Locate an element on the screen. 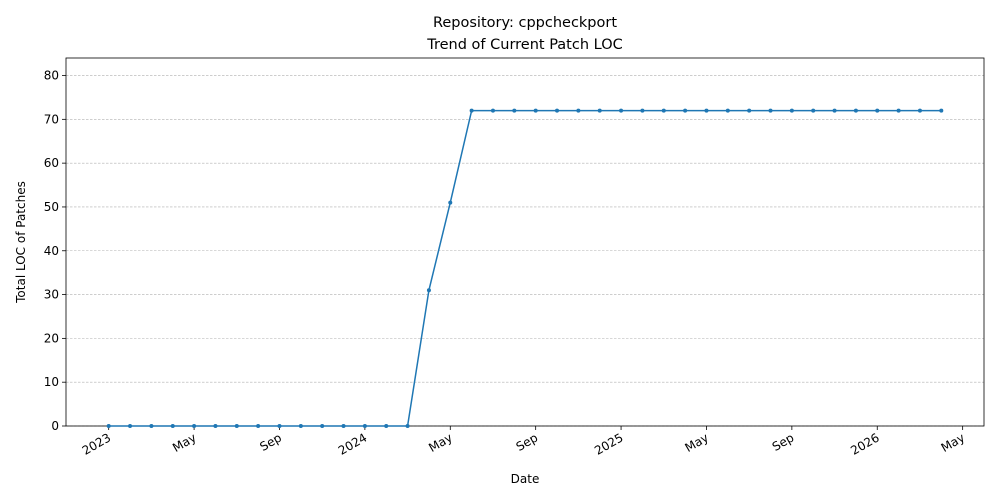  y-tick-label: 40 is located at coordinates (51, 251).